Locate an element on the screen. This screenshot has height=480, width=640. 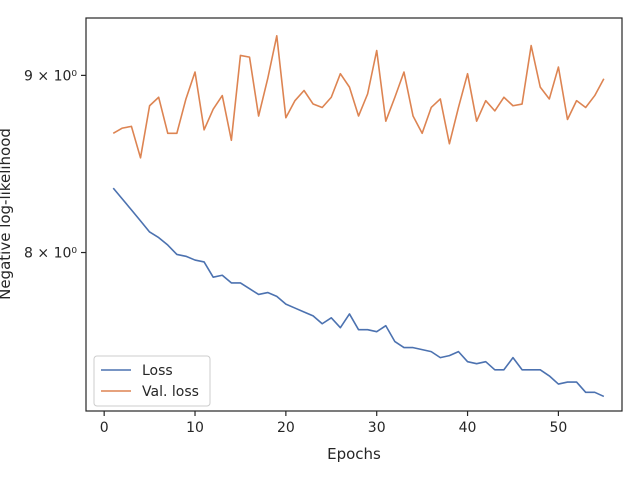
x-tick-label: 50 is located at coordinates (558, 428).